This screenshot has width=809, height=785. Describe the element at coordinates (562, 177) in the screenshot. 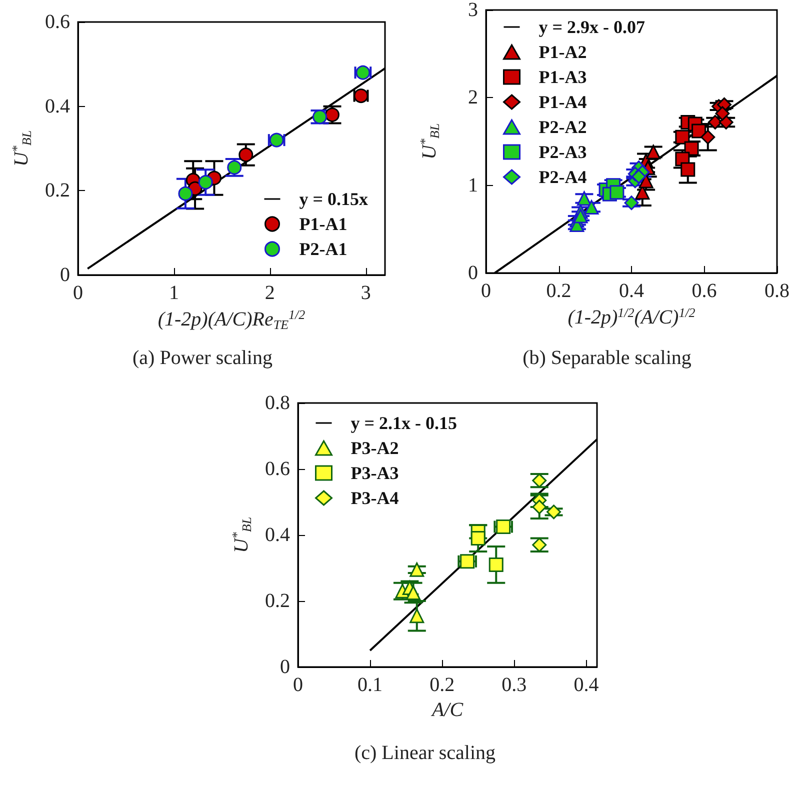

I see `legend-label: P2-A4` at that location.